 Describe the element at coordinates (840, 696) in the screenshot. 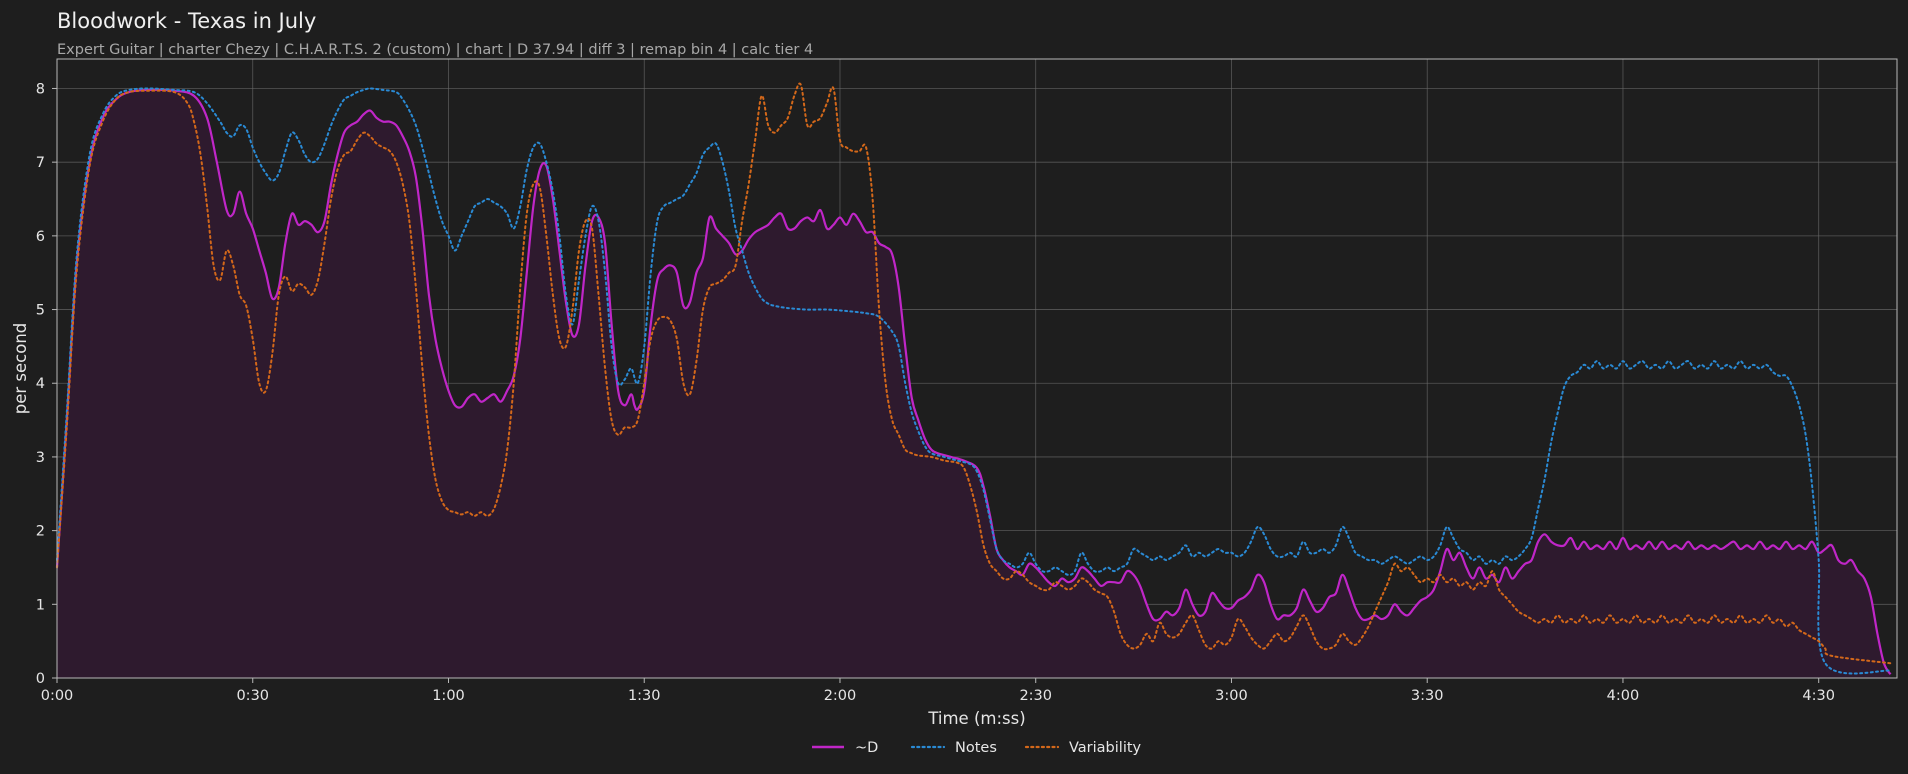

I see `x-tick-label: 2:00` at that location.